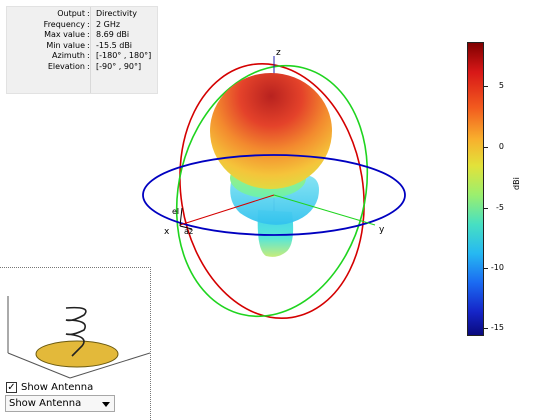 Image resolution: width=560 pixels, height=420 pixels. I want to click on info-column-divider, so click(90, 50).